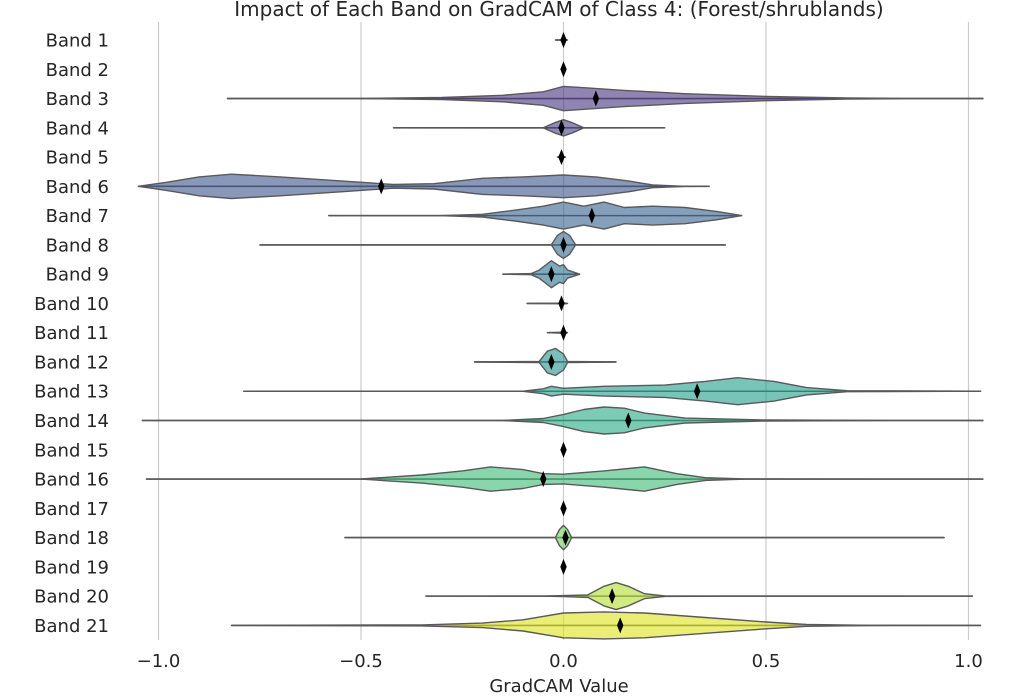 This screenshot has width=1024, height=697. What do you see at coordinates (77, 275) in the screenshot?
I see `y-tick-label: Band 9` at bounding box center [77, 275].